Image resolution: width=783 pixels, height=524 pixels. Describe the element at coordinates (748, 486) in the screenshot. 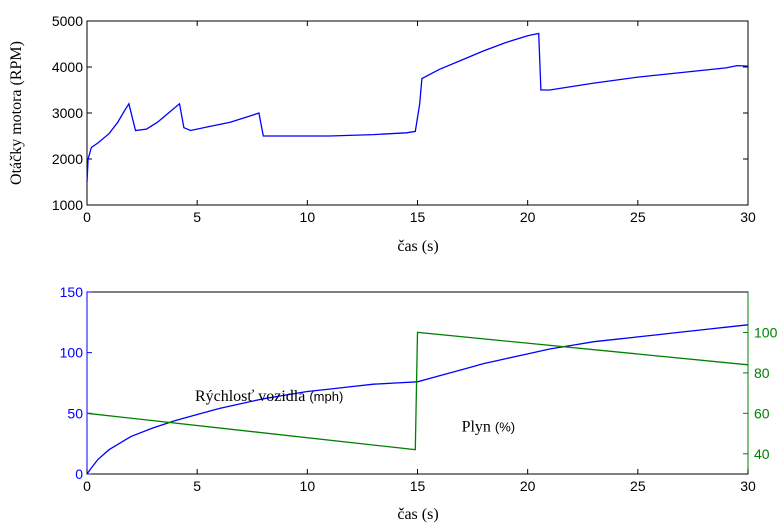

I see `bottom-x-tick-label: 30` at that location.